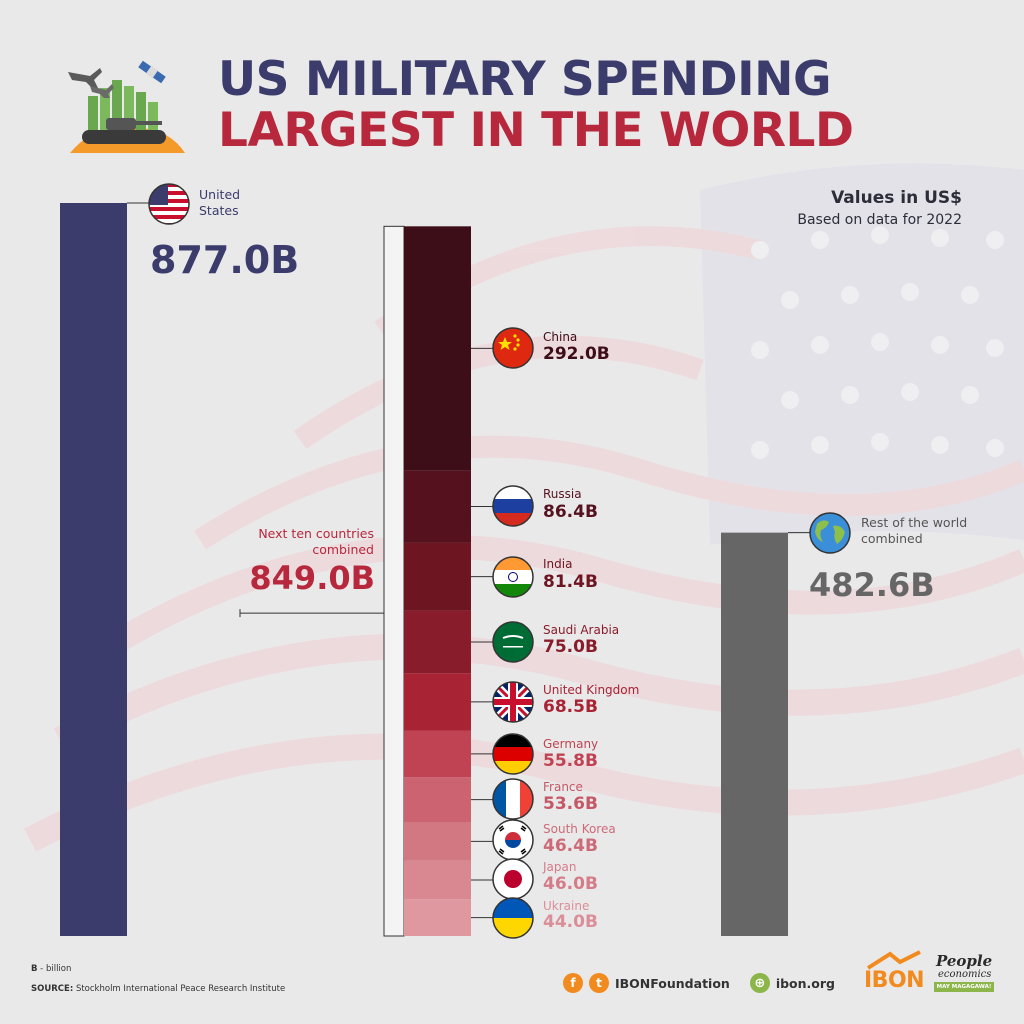 The image size is (1024, 1024). I want to click on ibon-logo: IBON, so click(894, 973).